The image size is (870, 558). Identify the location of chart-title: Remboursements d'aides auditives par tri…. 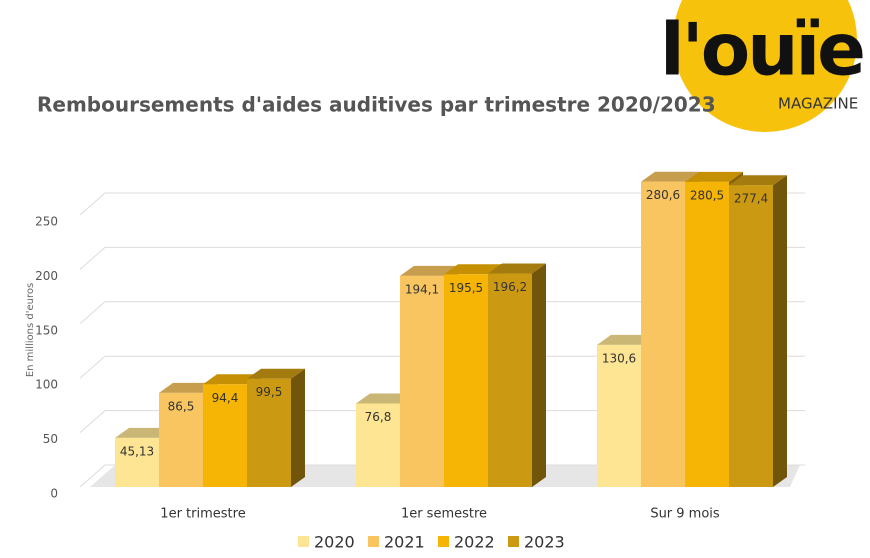
(376, 105).